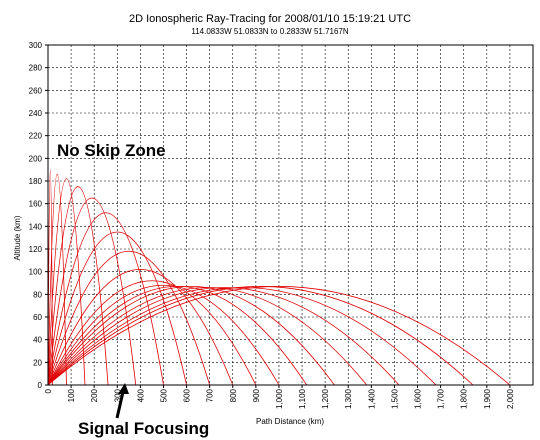  What do you see at coordinates (441, 398) in the screenshot?
I see `x-tick-label: 1,700` at bounding box center [441, 398].